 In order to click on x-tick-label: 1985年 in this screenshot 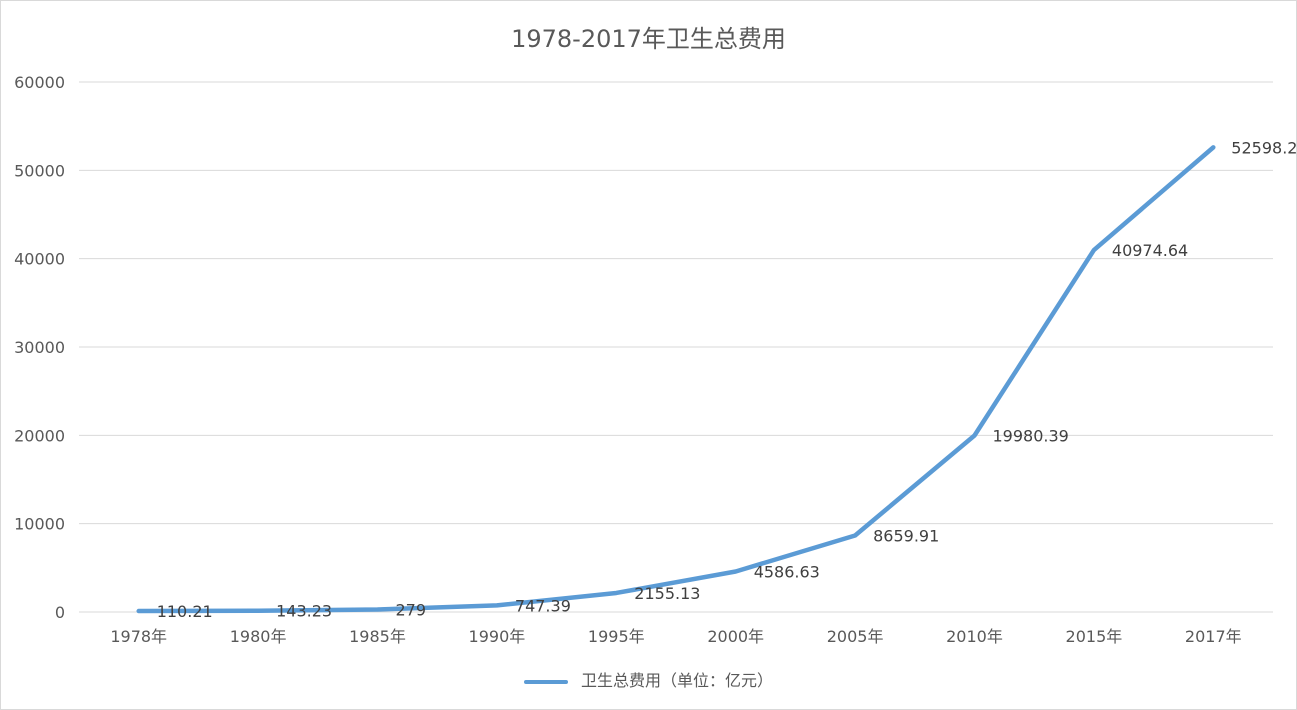, I will do `click(377, 636)`.